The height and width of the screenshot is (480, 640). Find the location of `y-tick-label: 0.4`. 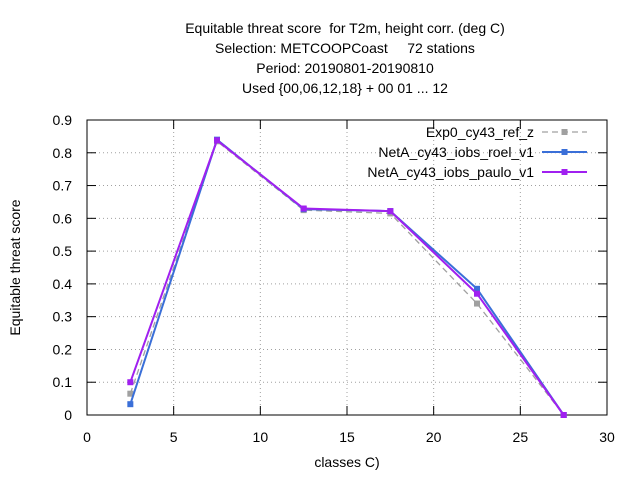

y-tick-label: 0.4 is located at coordinates (63, 284).